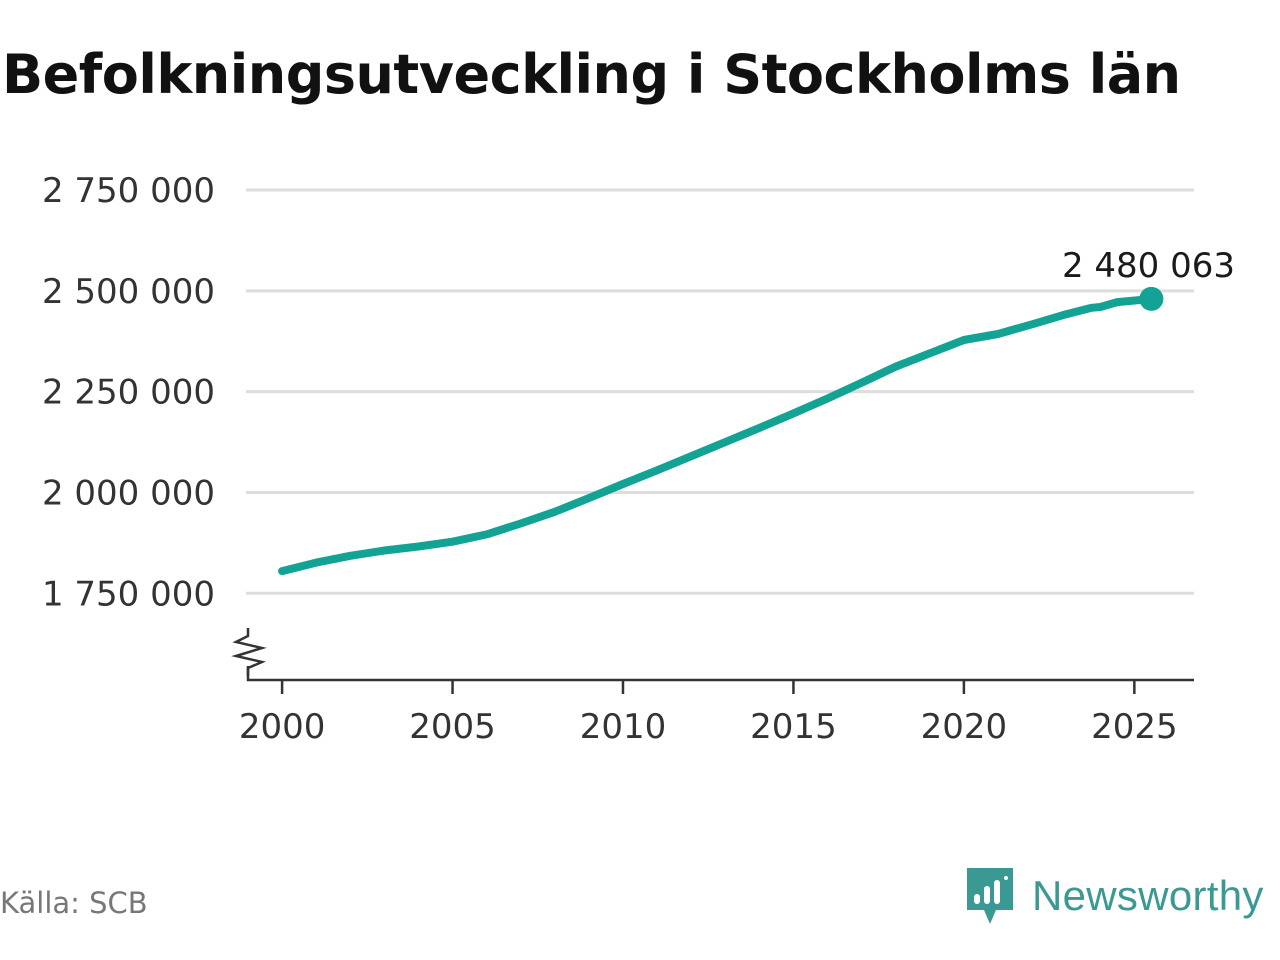 This screenshot has width=1280, height=960. I want to click on brand-logo: Newsworthy, so click(1114, 896).